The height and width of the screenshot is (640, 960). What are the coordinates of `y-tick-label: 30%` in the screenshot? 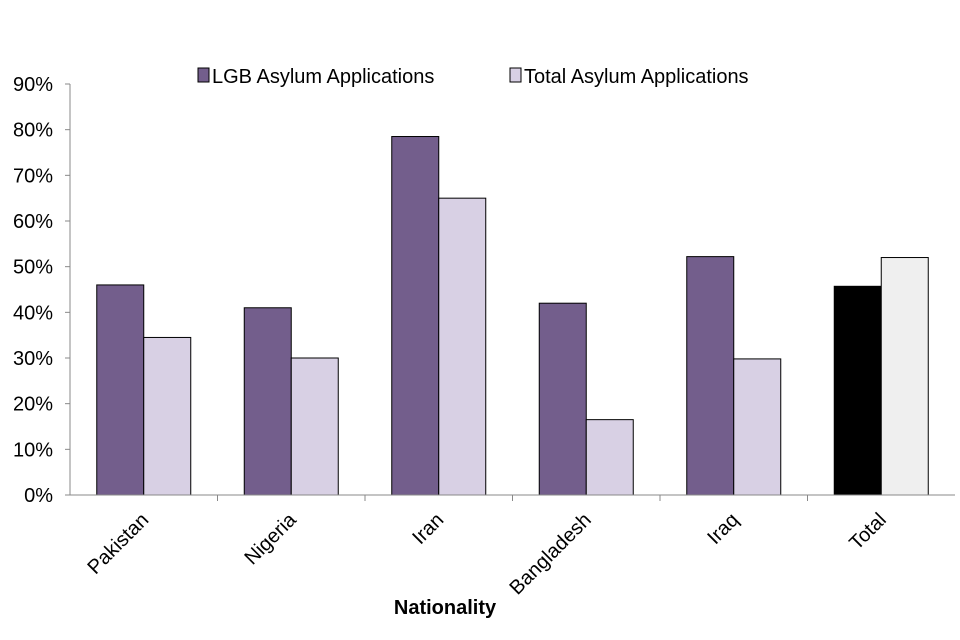 It's located at (33, 359).